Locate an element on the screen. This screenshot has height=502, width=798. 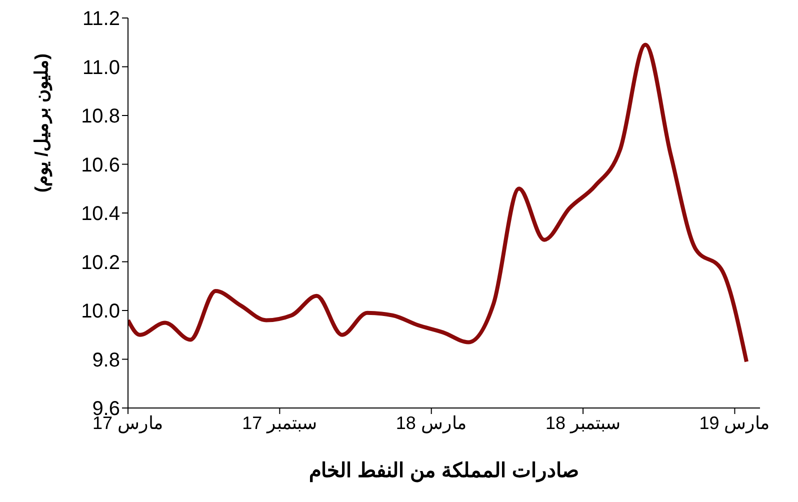
x-tick-label: مارس 19 is located at coordinates (734, 423).